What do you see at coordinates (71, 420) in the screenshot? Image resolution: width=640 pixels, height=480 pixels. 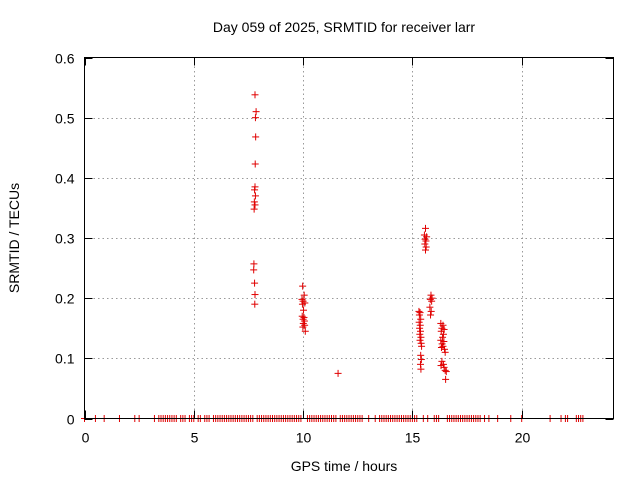 I see `y-tick-label: 0` at bounding box center [71, 420].